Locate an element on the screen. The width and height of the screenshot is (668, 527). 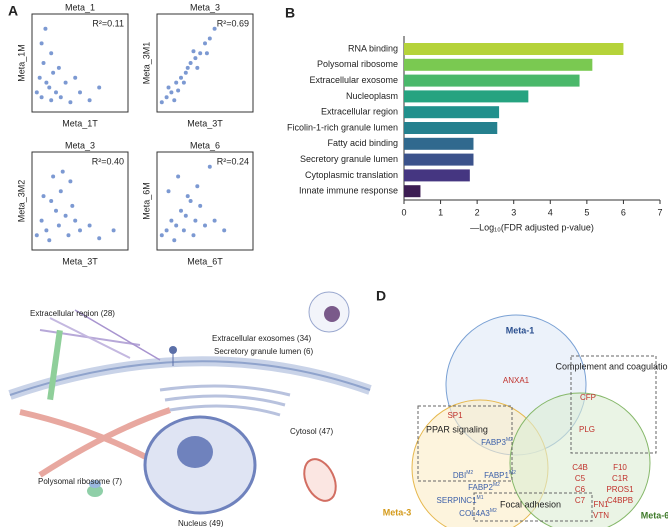
category-label: Extracellular region is located at coordinates (359, 112).